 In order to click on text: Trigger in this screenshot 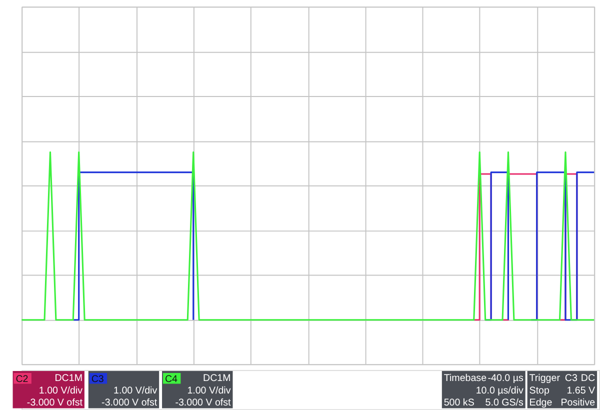, I will do `click(545, 378)`.